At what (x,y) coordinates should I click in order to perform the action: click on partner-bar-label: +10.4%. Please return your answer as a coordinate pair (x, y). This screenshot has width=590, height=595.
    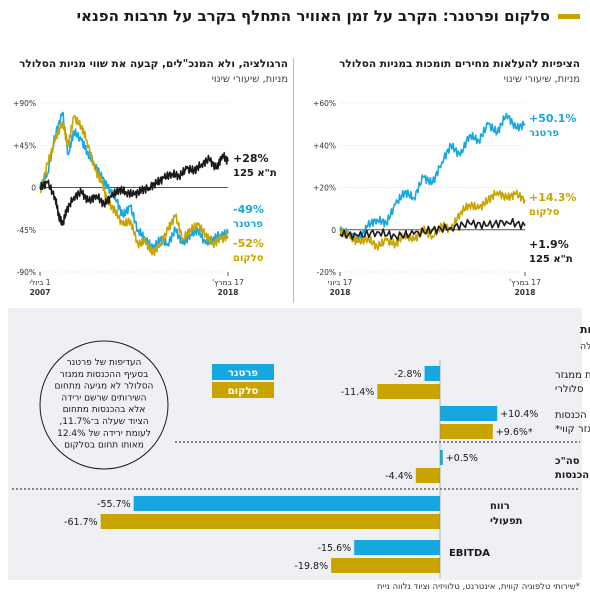
    Looking at the image, I should click on (519, 414).